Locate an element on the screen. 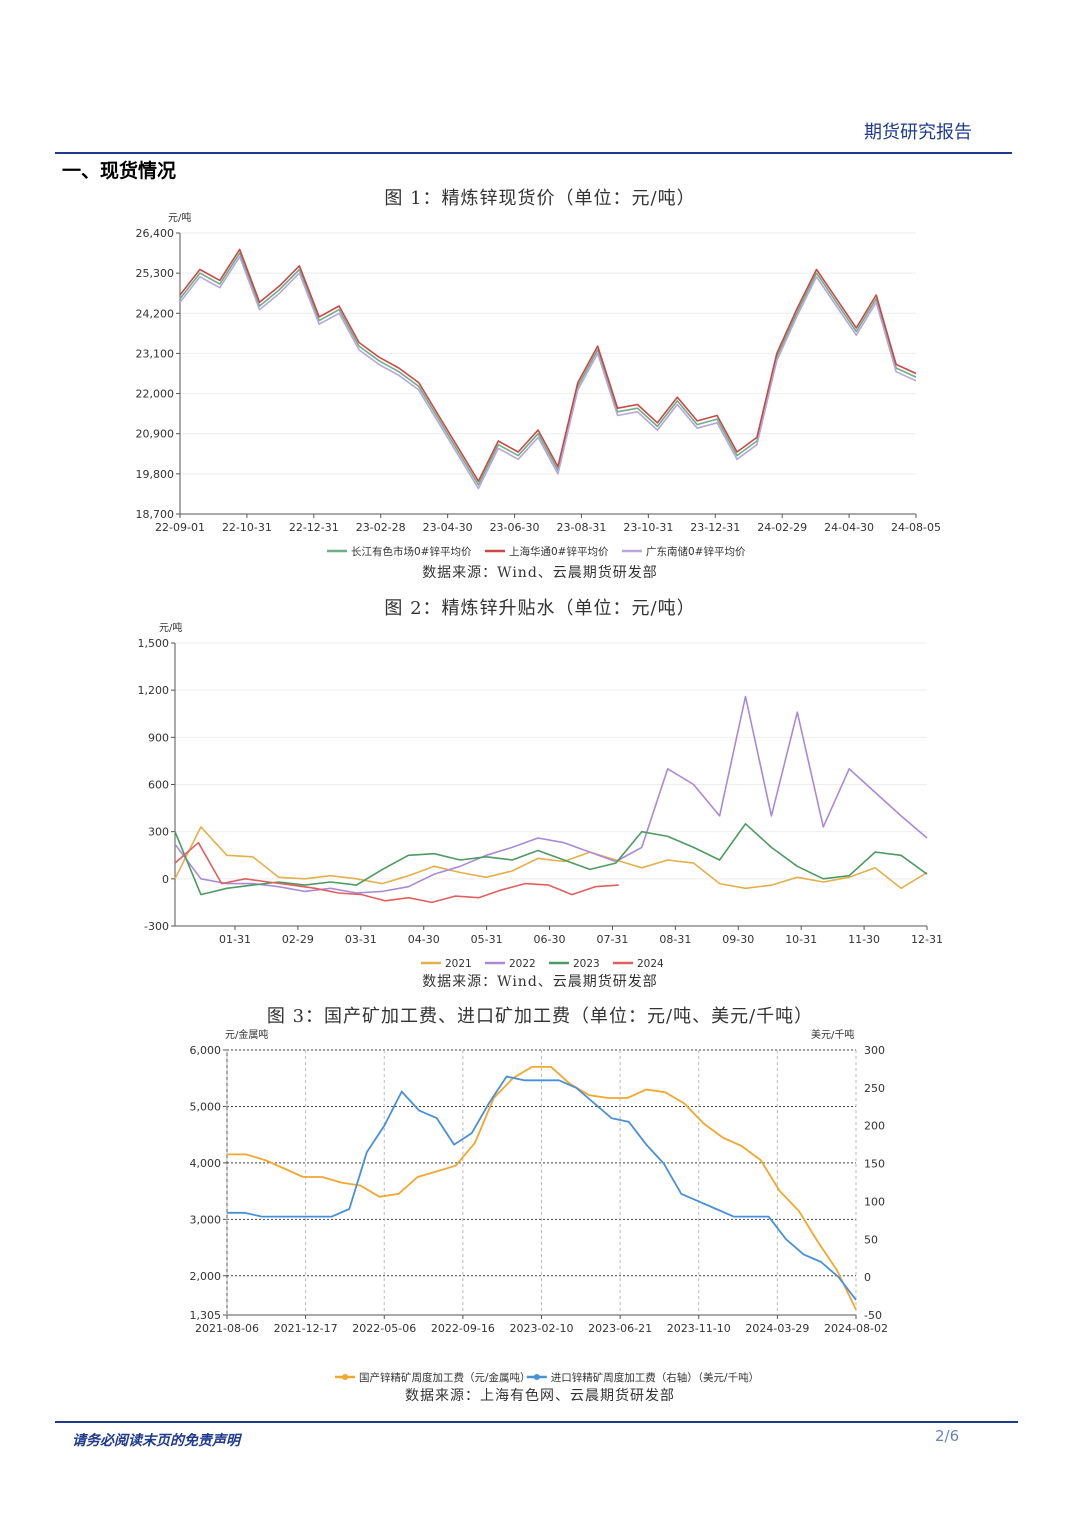 This screenshot has width=1080, height=1526. y-tick-label-right: -50 is located at coordinates (873, 1315).